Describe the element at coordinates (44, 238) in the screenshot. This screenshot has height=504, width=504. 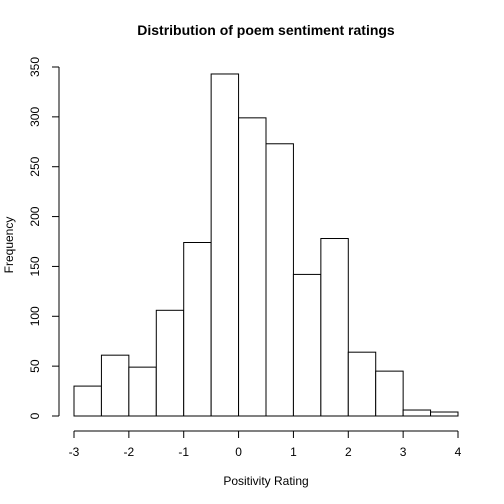
I see `y-axis: 0 50 100 150 200 250 300 350` at that location.